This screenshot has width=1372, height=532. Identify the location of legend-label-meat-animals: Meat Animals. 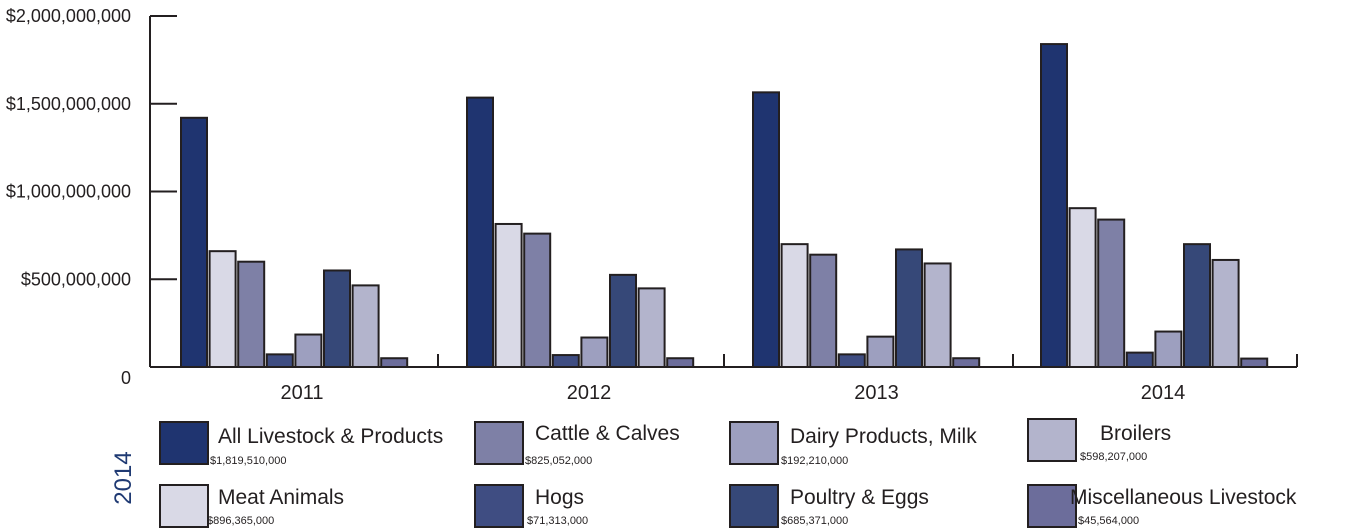
(281, 497).